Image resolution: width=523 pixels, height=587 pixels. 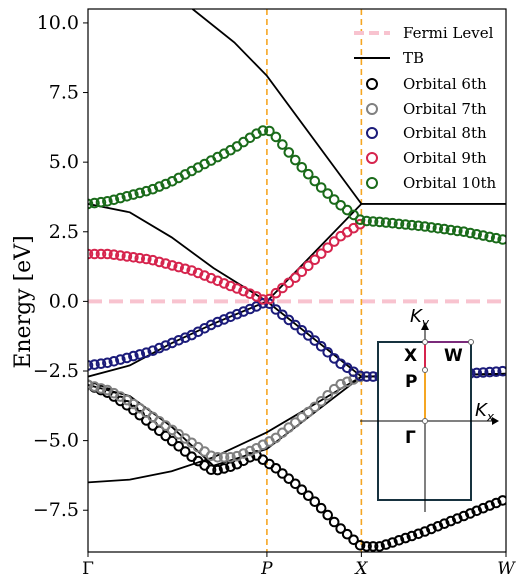 What do you see at coordinates (495, 421) in the screenshot?
I see `inset-kx-arrow-icon` at bounding box center [495, 421].